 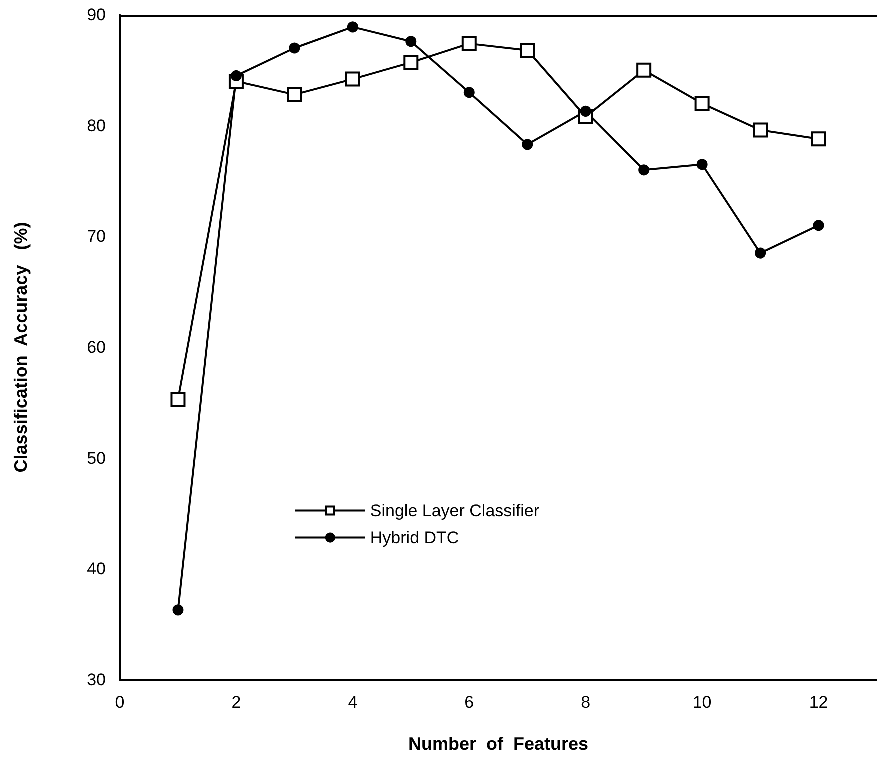 I want to click on y-tick-label: 90, so click(x=96, y=15).